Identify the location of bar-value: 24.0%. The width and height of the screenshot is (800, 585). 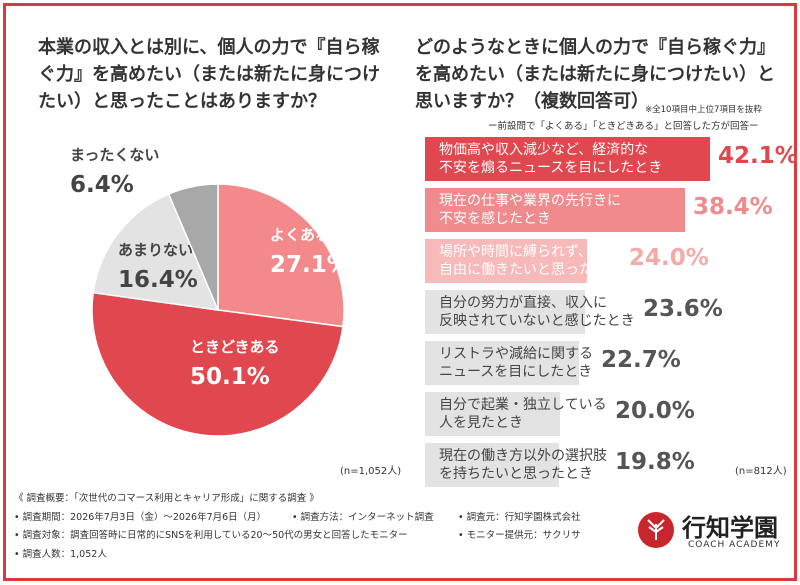
(669, 258).